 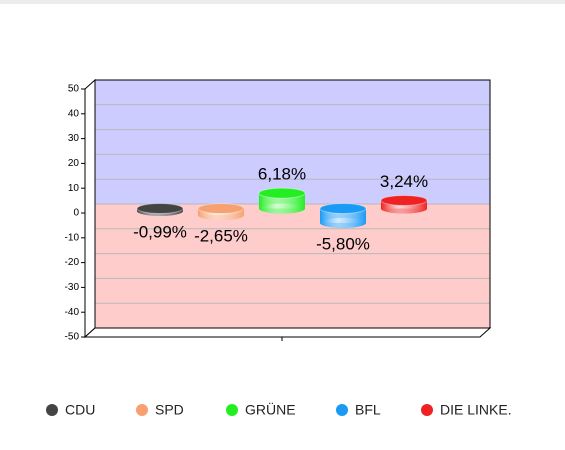 I want to click on y-tick-label: 0, so click(x=76, y=213).